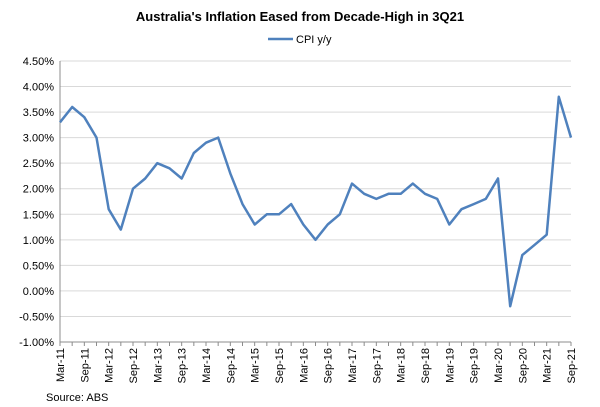 The height and width of the screenshot is (407, 600). I want to click on y-tick-label: 3.00%, so click(38, 139).